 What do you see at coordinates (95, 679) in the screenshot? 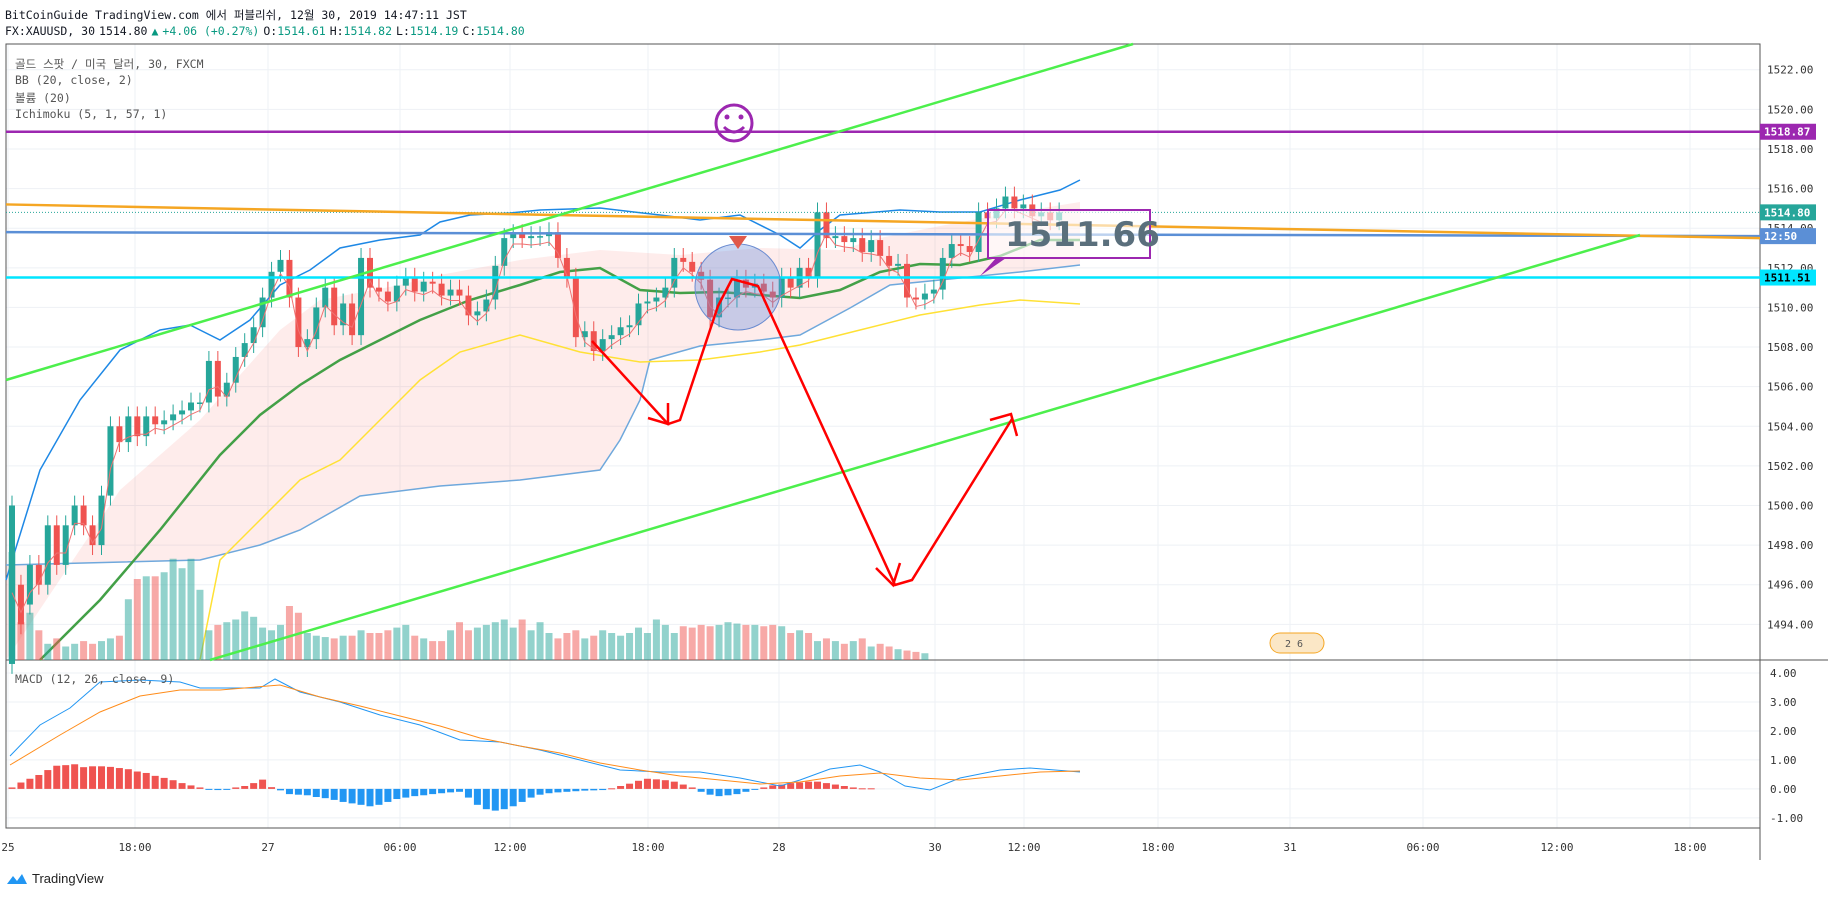
I see `legend-macd: MACD (12, 26, close, 9)` at bounding box center [95, 679].